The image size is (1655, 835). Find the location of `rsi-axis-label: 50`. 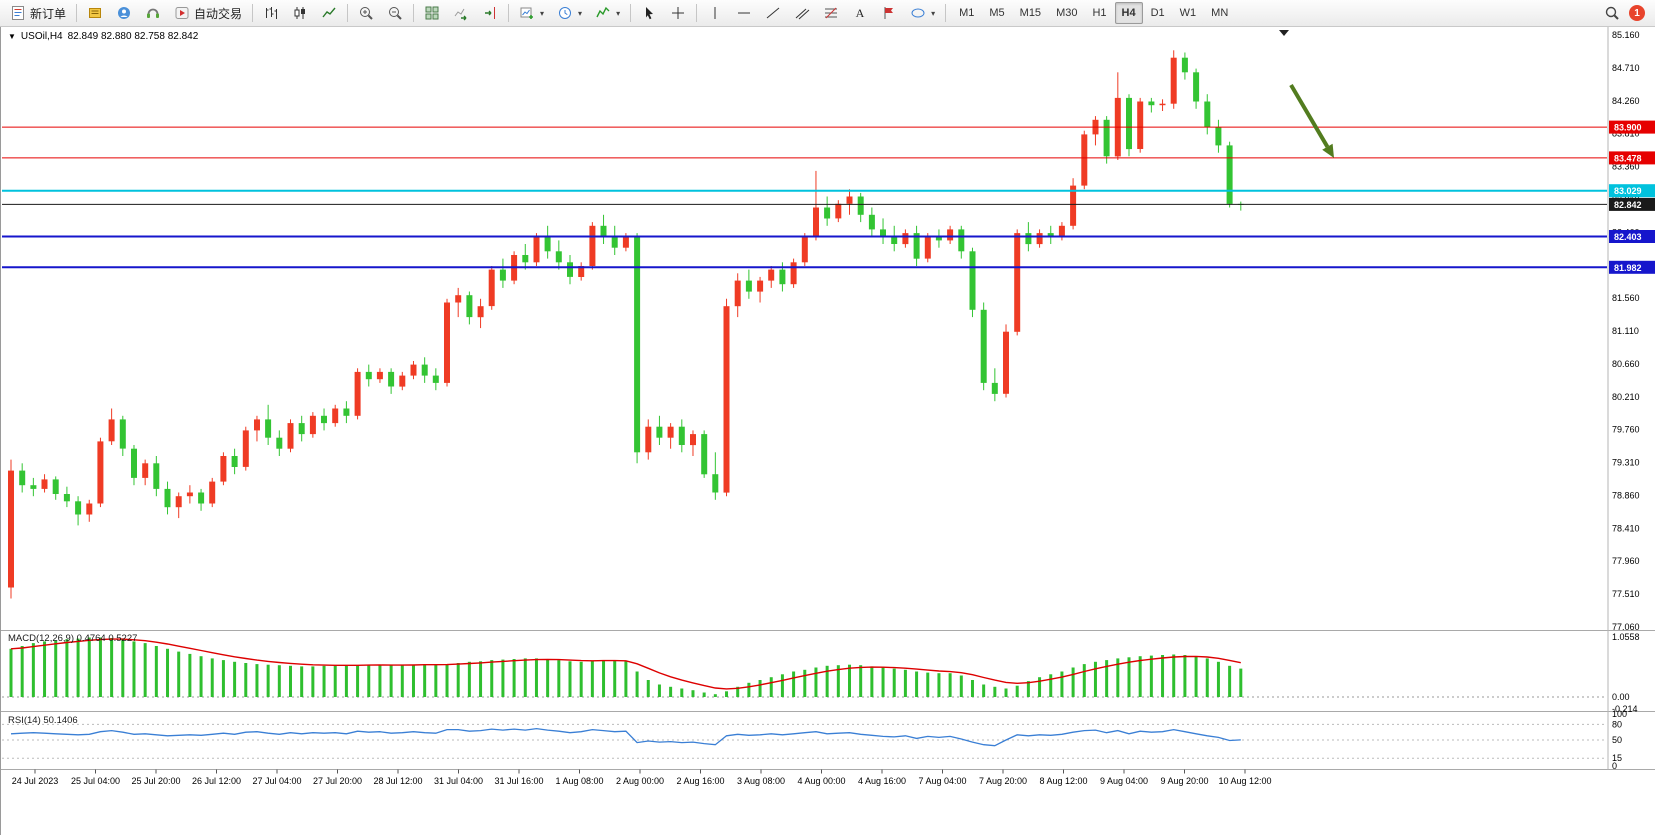

rsi-axis-label: 50 is located at coordinates (1617, 740).